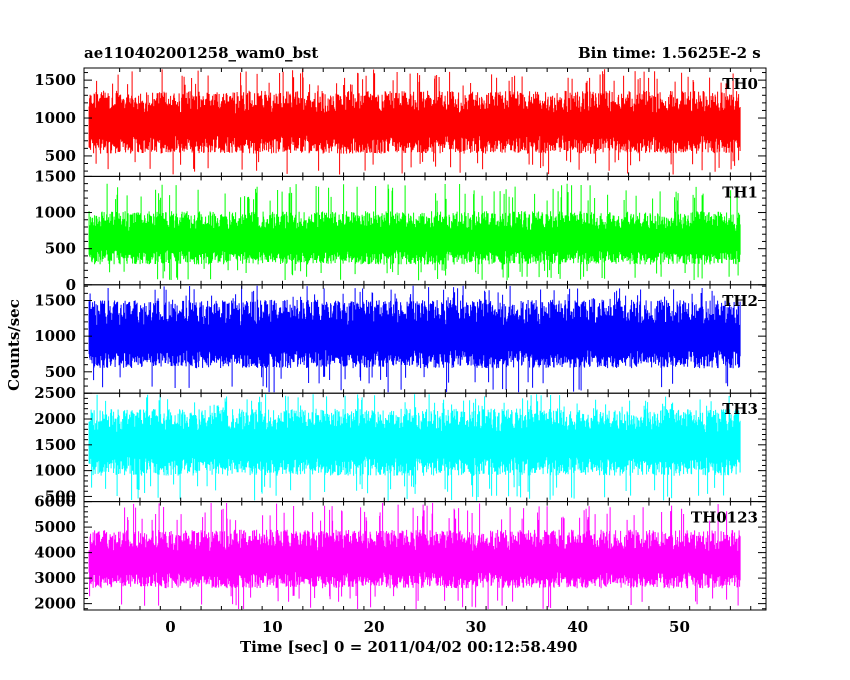 This screenshot has width=850, height=680. What do you see at coordinates (740, 301) in the screenshot?
I see `panel-label-th2: TH2` at bounding box center [740, 301].